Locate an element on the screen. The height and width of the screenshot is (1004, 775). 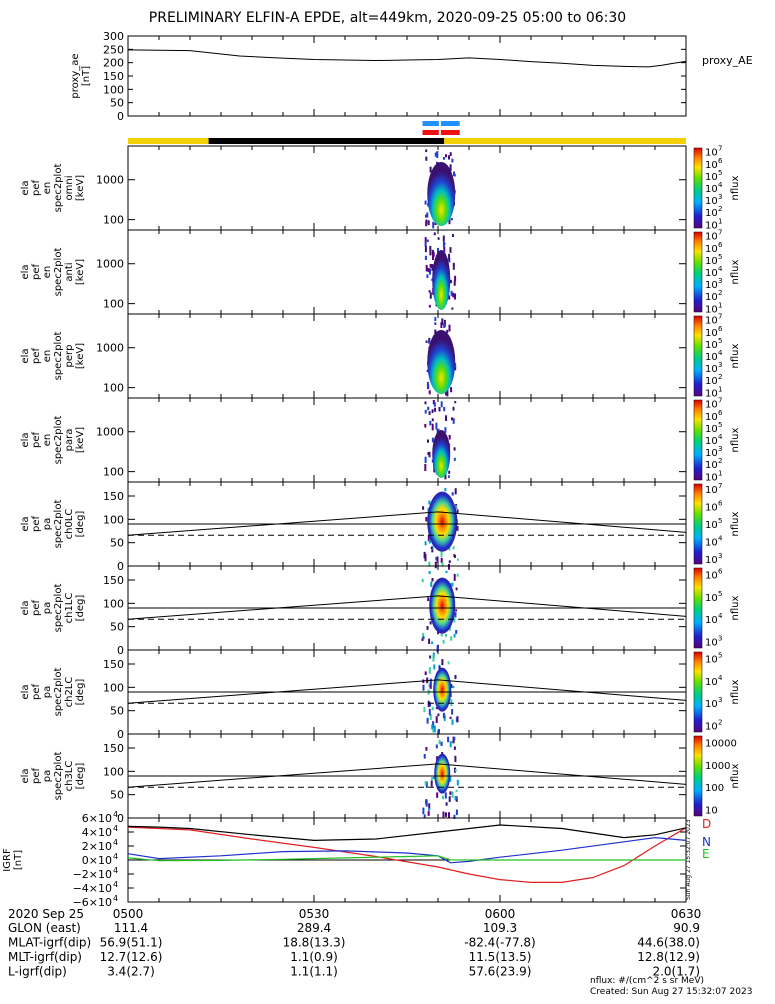
x-tick-label: 0600 is located at coordinates (500, 914).